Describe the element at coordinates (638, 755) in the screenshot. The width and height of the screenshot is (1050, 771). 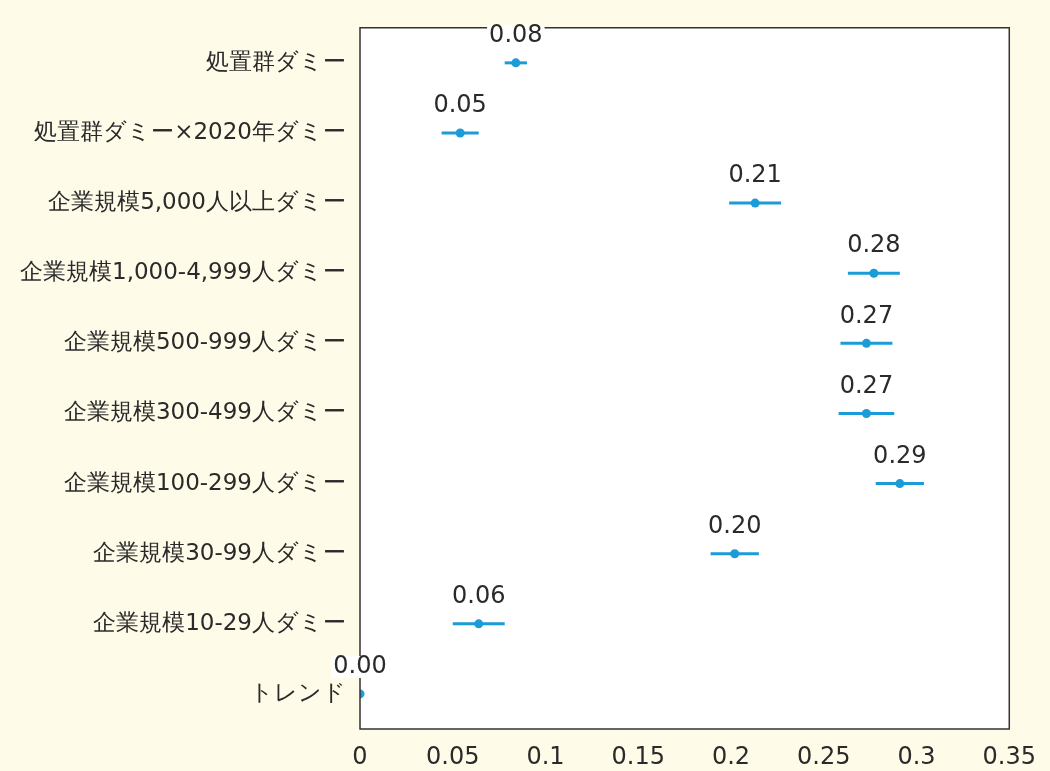
I see `x-tick-label: 0.15` at that location.